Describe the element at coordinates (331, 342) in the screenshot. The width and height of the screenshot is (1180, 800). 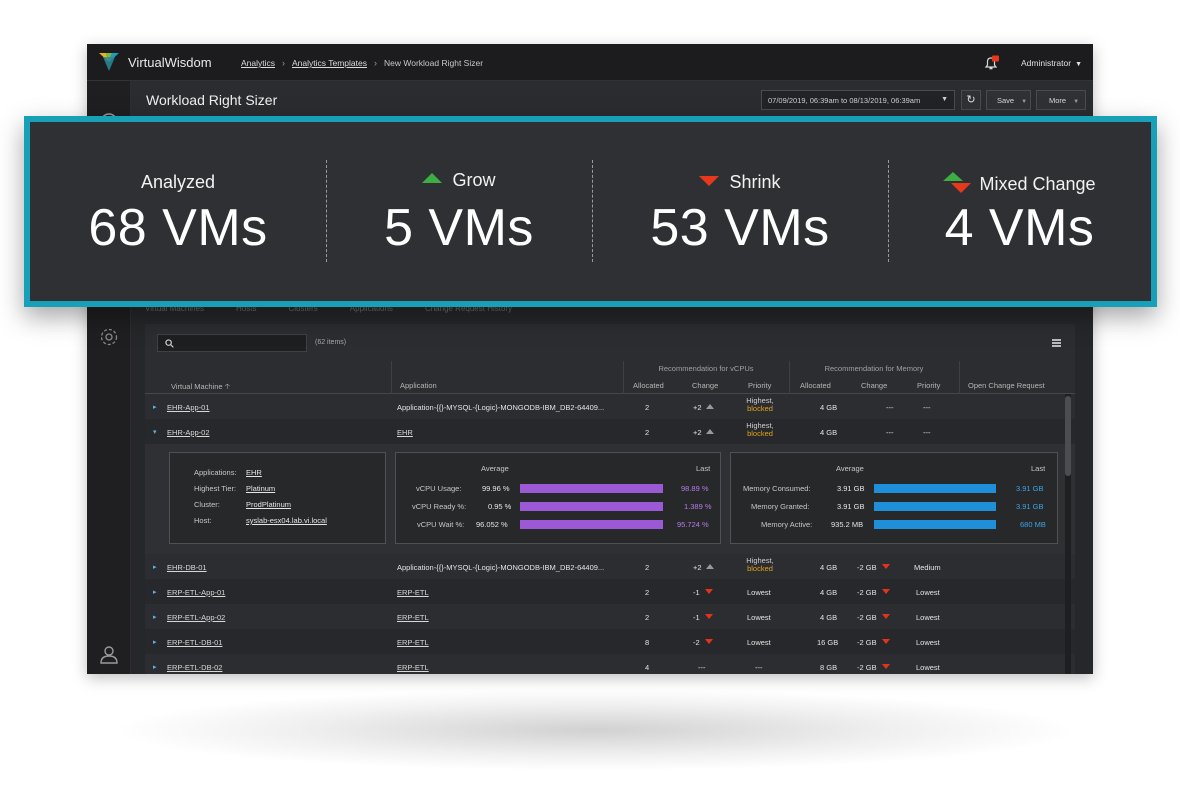
I see `items-count: (62 items)` at that location.